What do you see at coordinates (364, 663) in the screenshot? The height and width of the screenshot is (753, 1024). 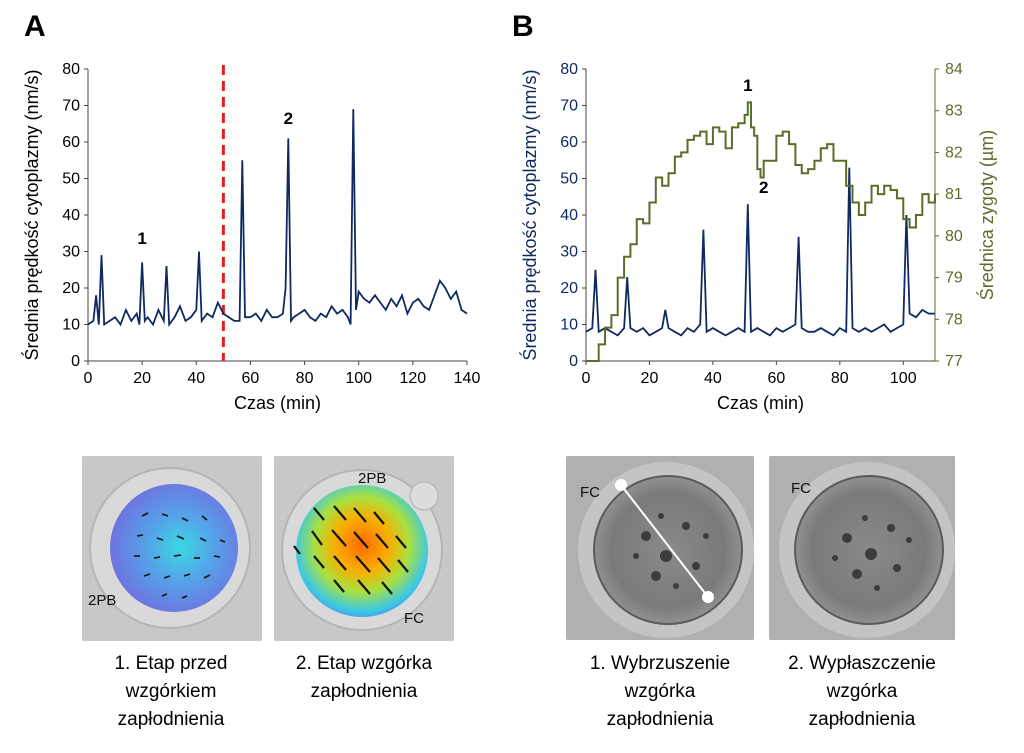 I see `caption-line: 2. Etap wzgórka` at bounding box center [364, 663].